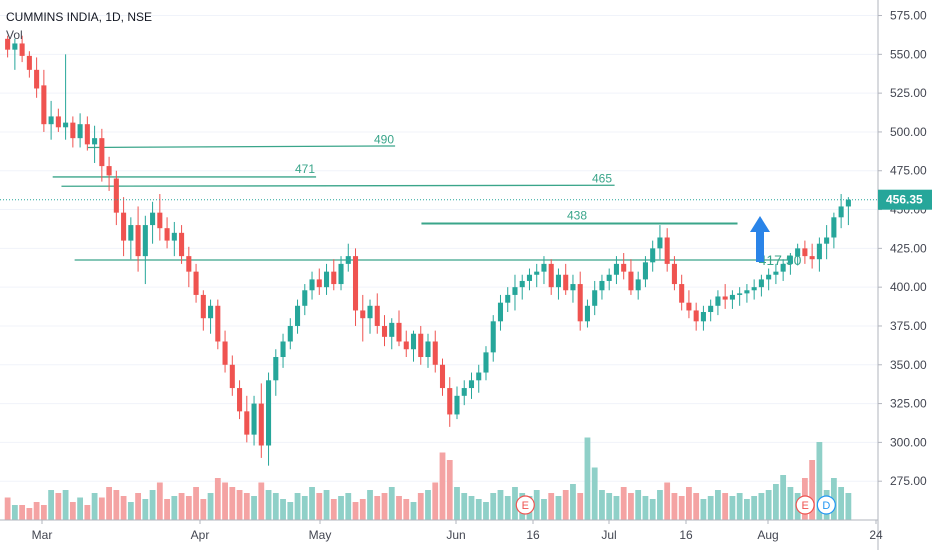 This screenshot has height=550, width=932. What do you see at coordinates (577, 216) in the screenshot?
I see `level-label: 438` at bounding box center [577, 216].